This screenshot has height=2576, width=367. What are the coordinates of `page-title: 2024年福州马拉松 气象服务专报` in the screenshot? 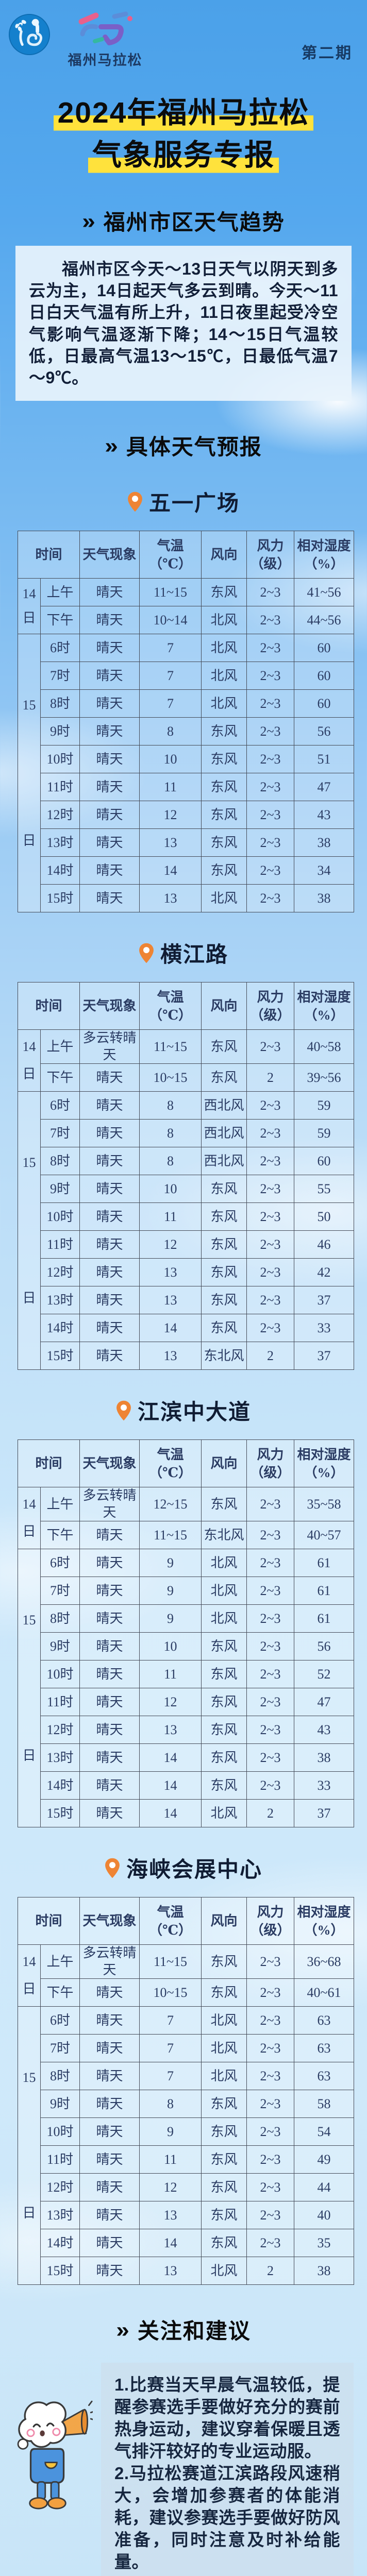 It's located at (183, 134).